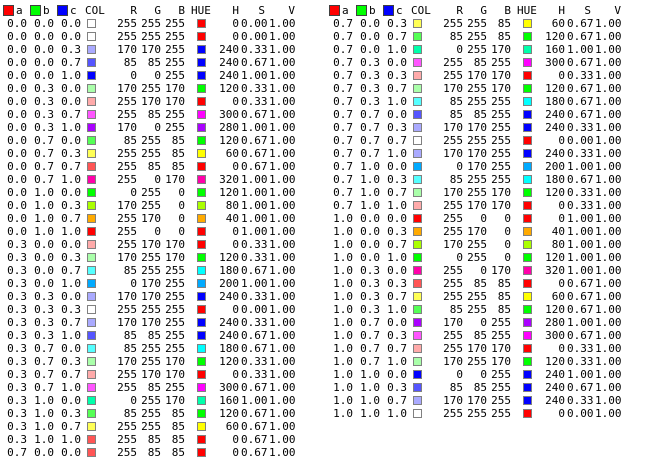  I want to click on g-value: 85, so click(480, 62).